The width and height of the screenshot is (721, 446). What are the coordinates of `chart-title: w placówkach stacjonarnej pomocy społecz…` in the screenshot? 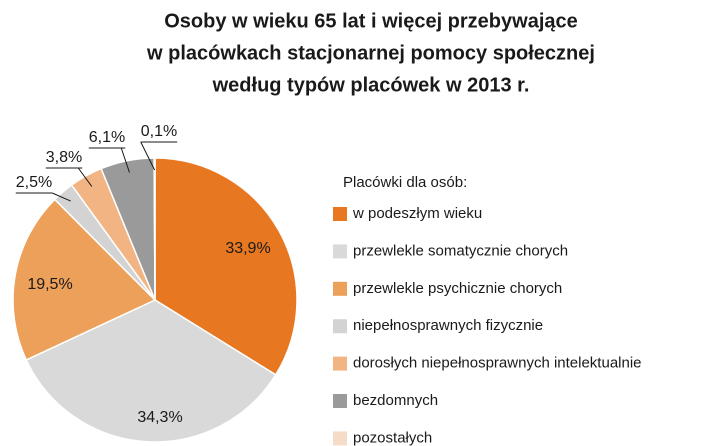 It's located at (370, 53).